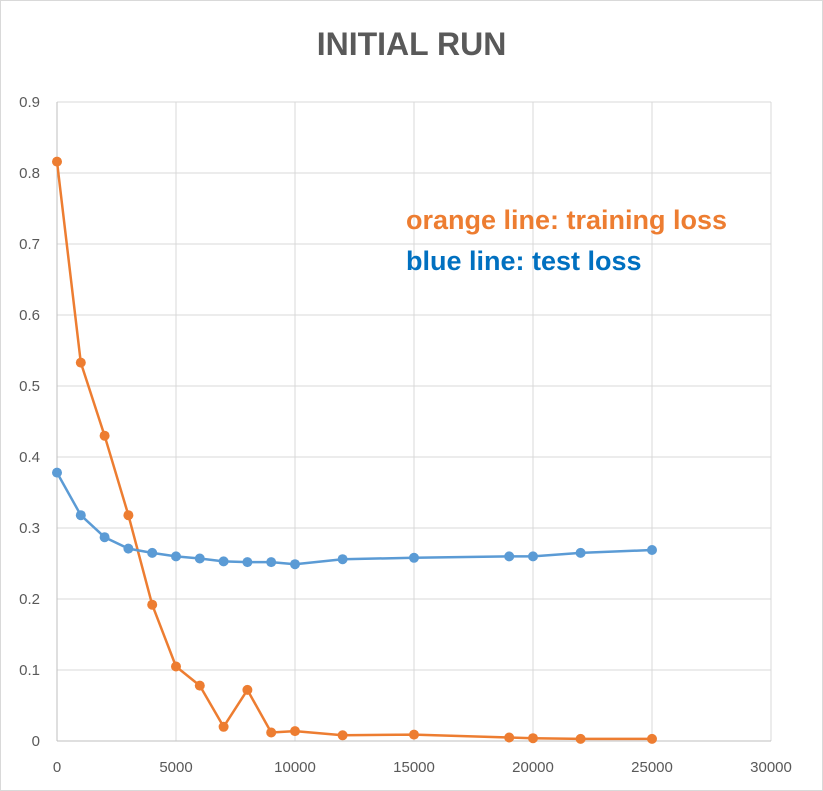 This screenshot has width=823, height=791. I want to click on x-tick-label: 10000, so click(295, 767).